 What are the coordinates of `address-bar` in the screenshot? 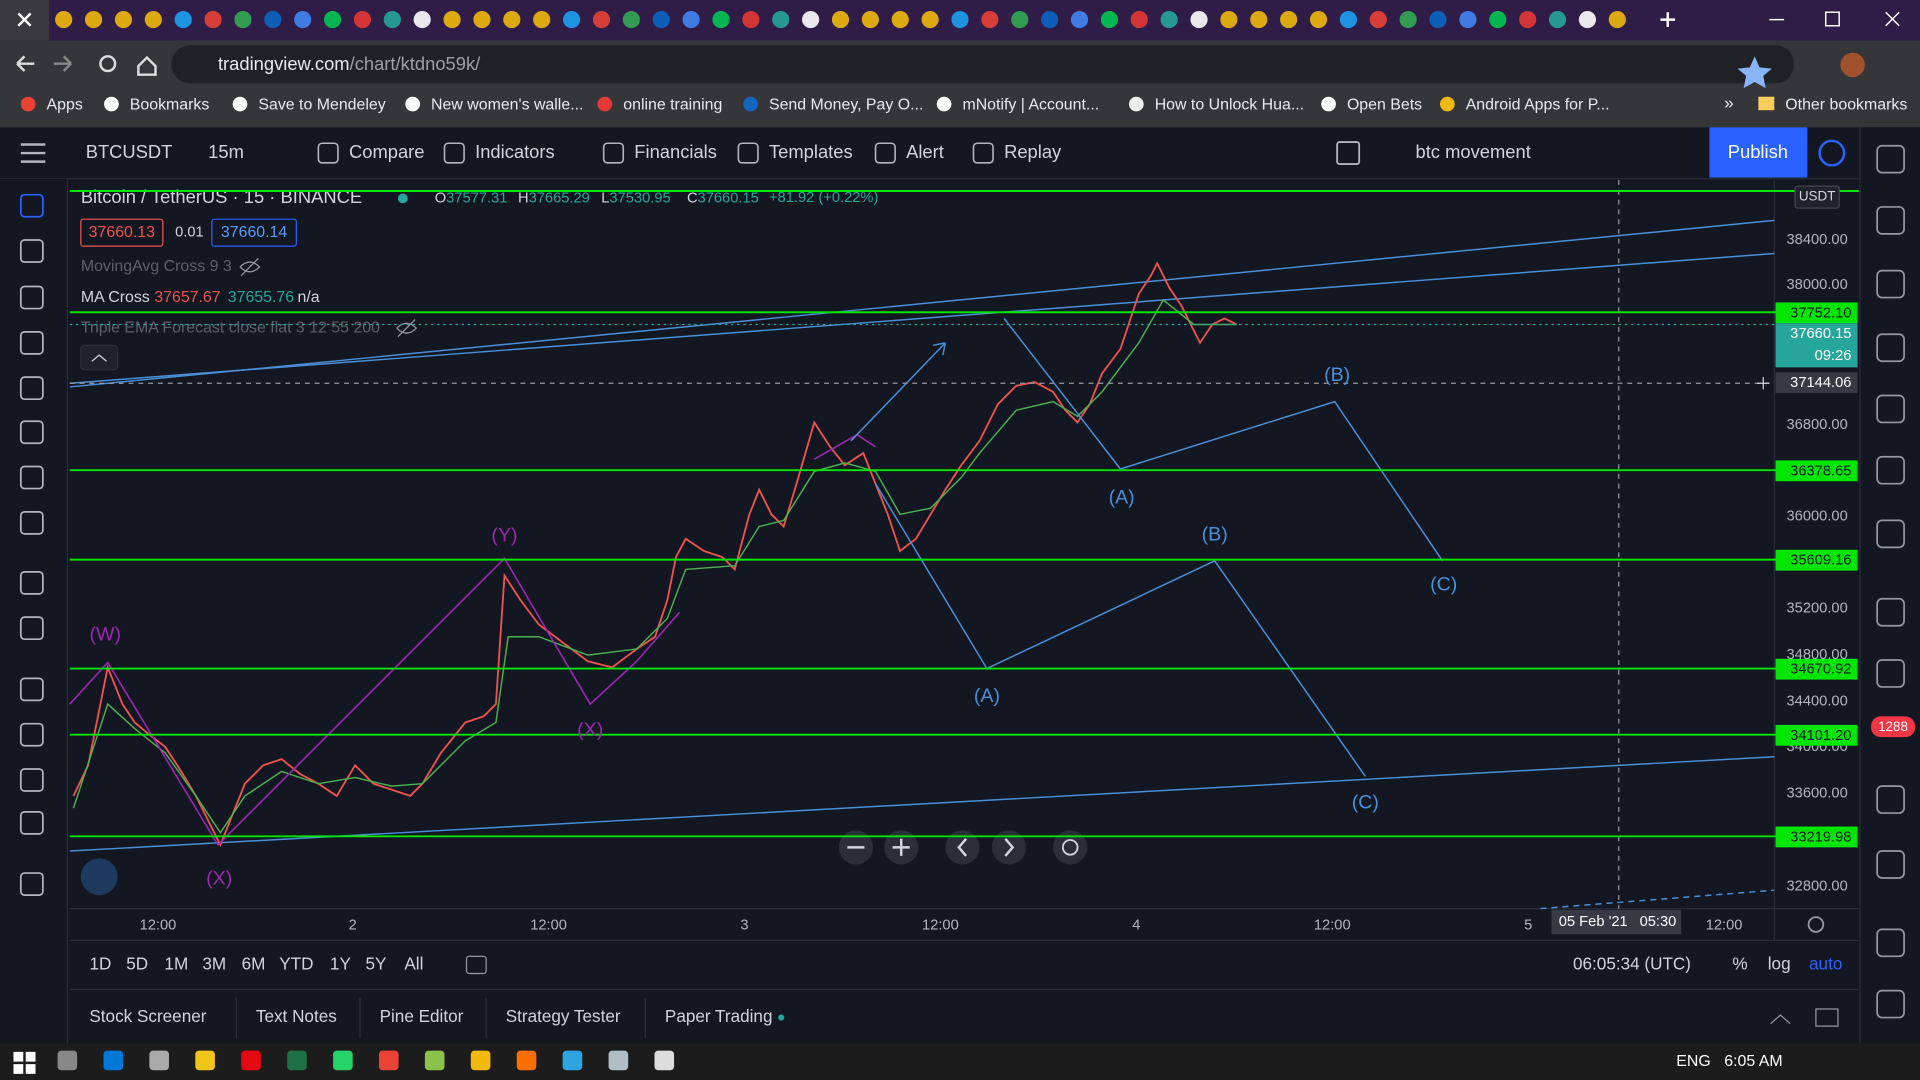 It's located at (982, 64).